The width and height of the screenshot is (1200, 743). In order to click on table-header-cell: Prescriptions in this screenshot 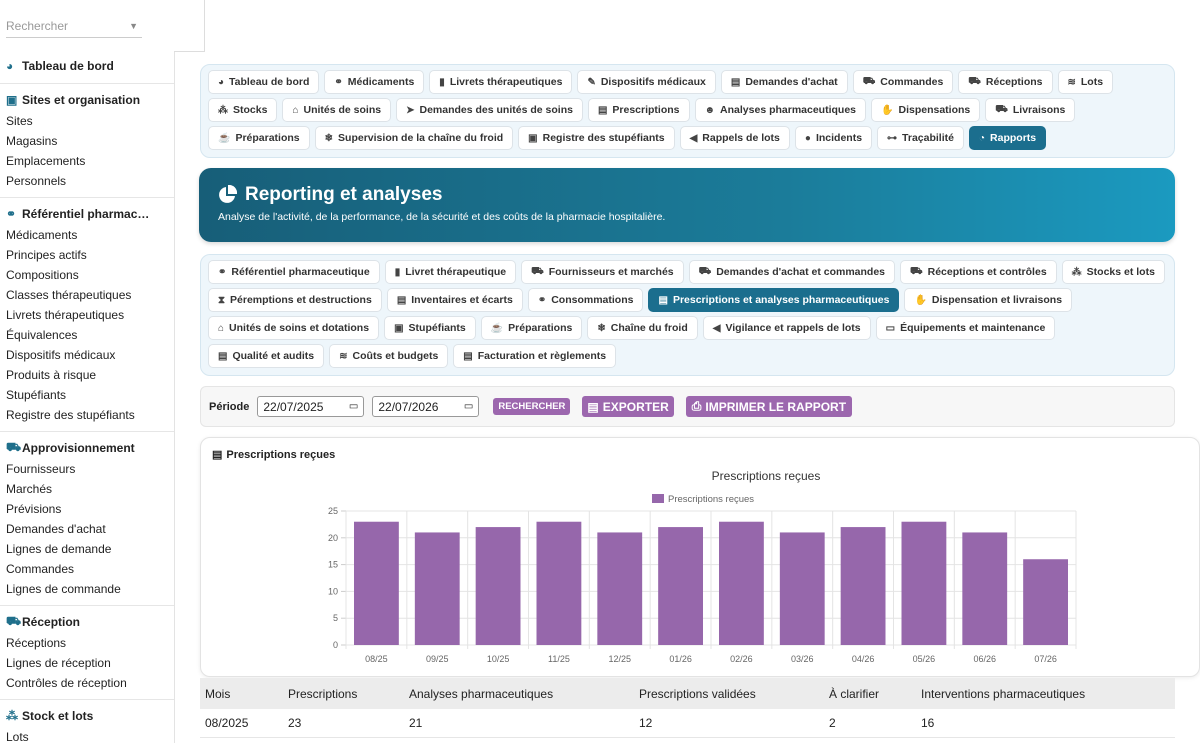, I will do `click(323, 693)`.